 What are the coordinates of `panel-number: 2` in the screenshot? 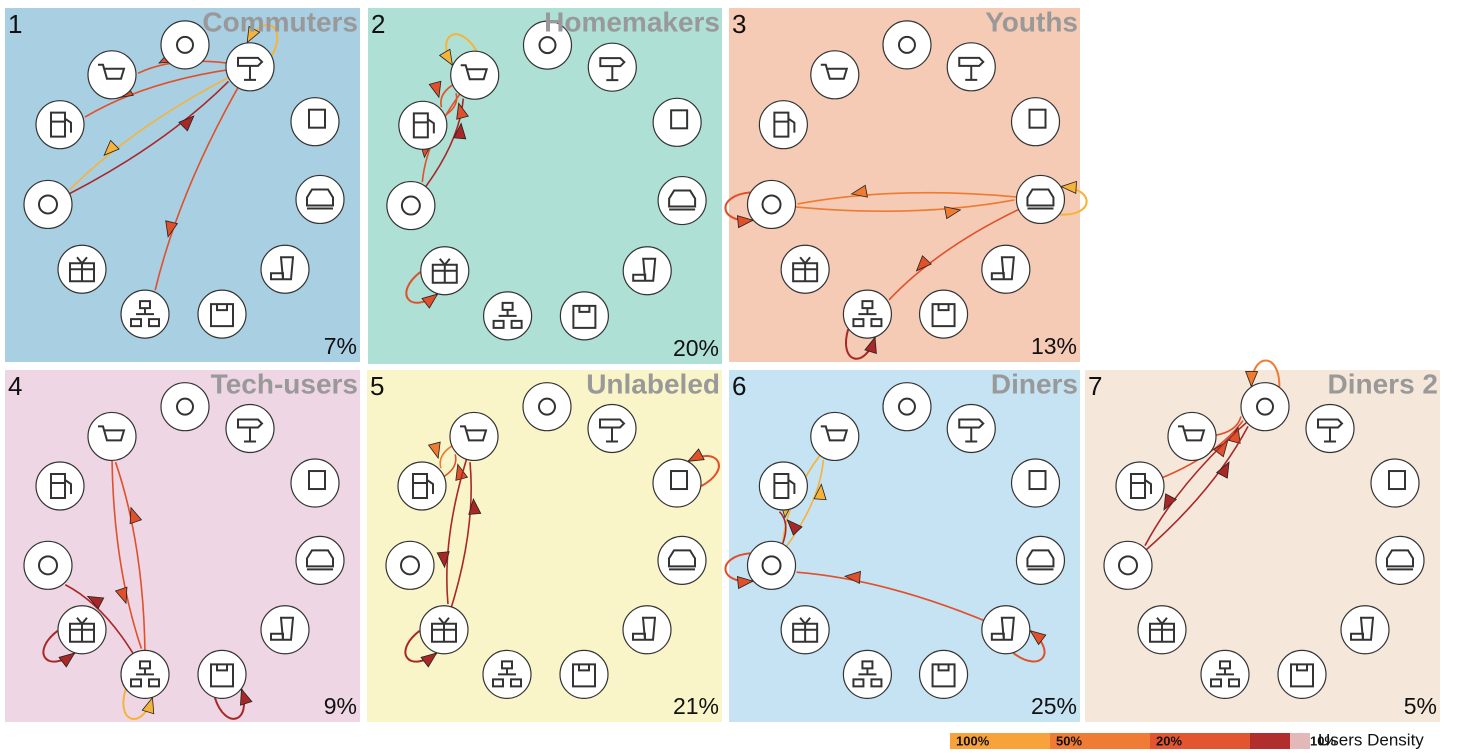 It's located at (378, 24).